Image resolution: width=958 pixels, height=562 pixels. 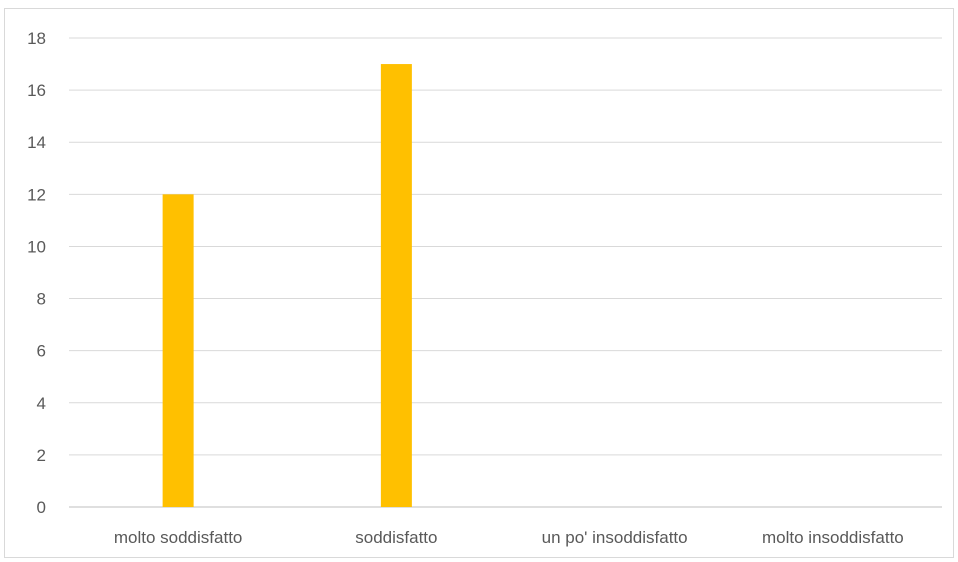 I want to click on y-tick-label: 16, so click(x=36, y=90).